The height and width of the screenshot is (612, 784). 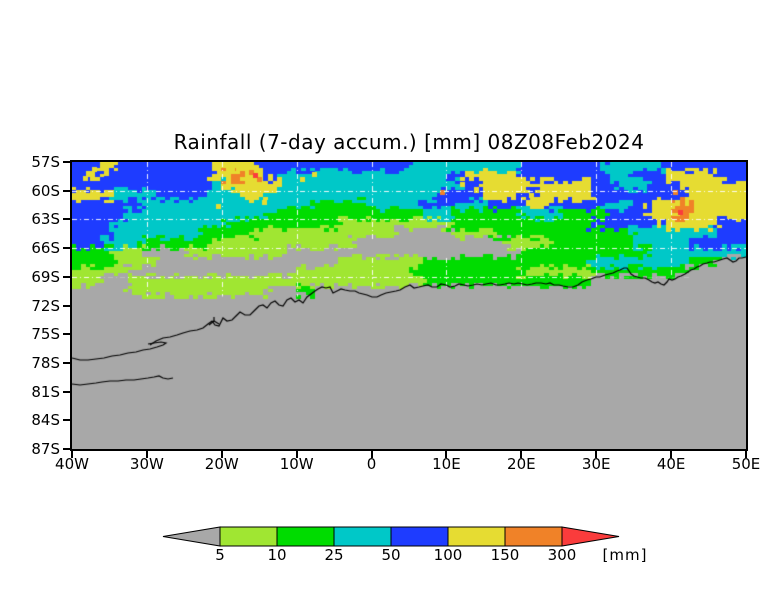 I want to click on latitude-tick-label: 87S, so click(x=45, y=449).